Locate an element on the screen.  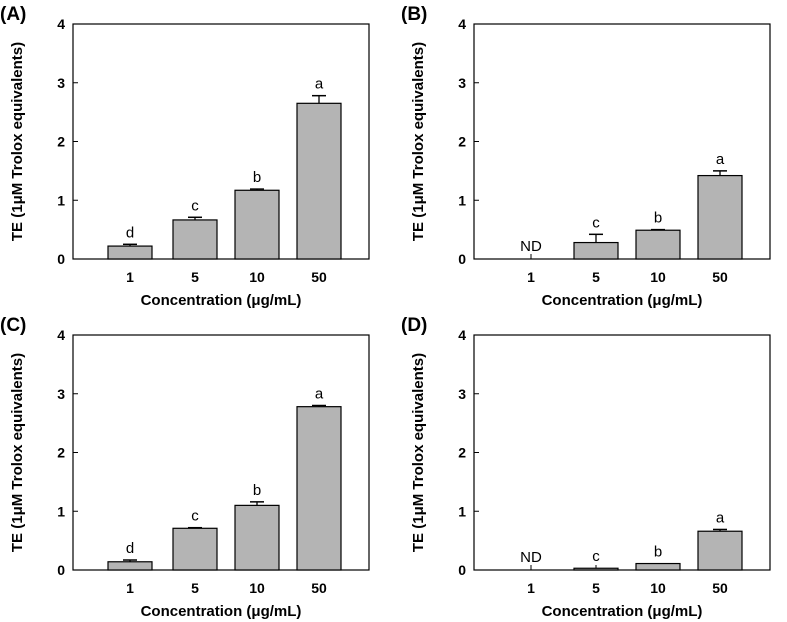
panel-label: (C) is located at coordinates (13, 325).